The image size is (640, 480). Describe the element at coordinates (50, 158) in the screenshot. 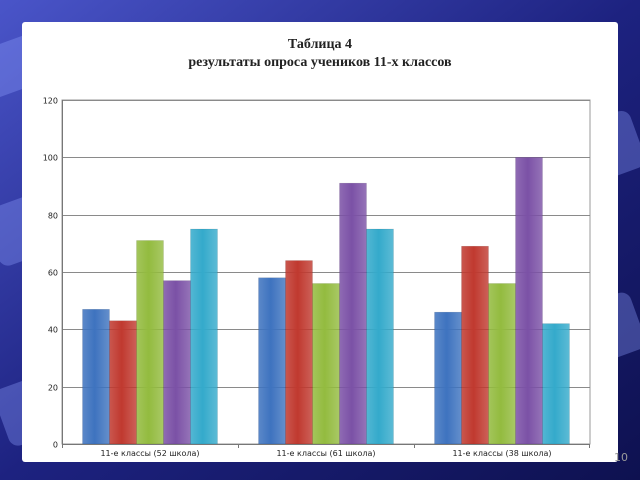

I see `y-tick-label: 100` at that location.